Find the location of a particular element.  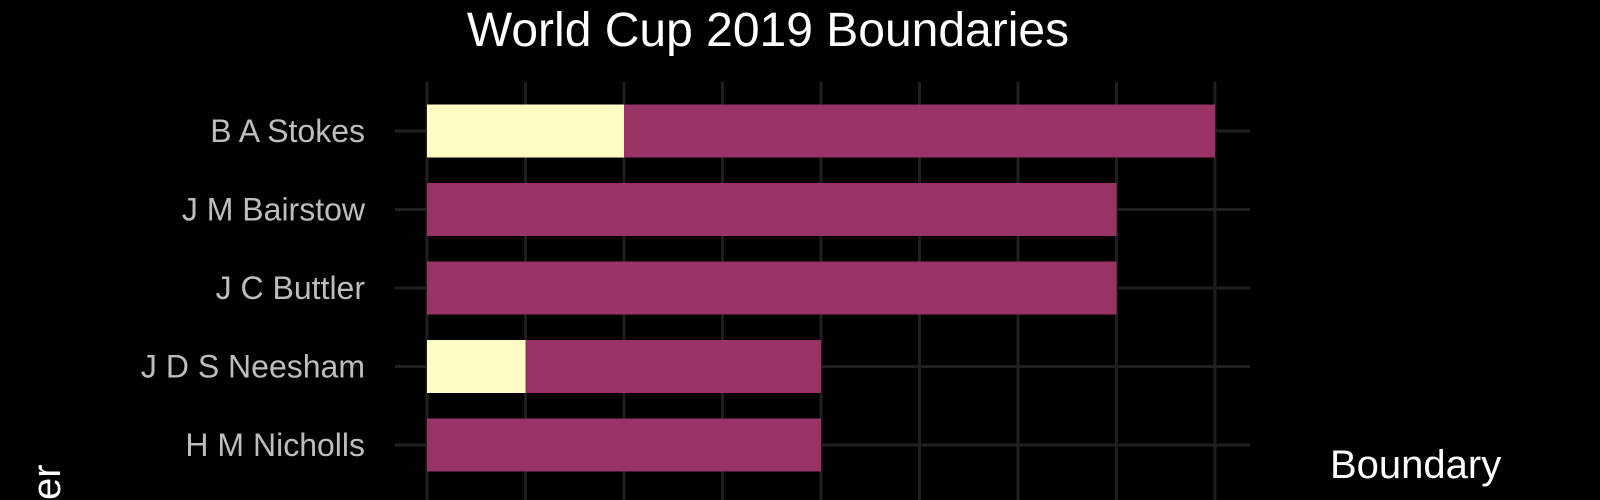

y-tick-label: J M Bairstow is located at coordinates (274, 210).